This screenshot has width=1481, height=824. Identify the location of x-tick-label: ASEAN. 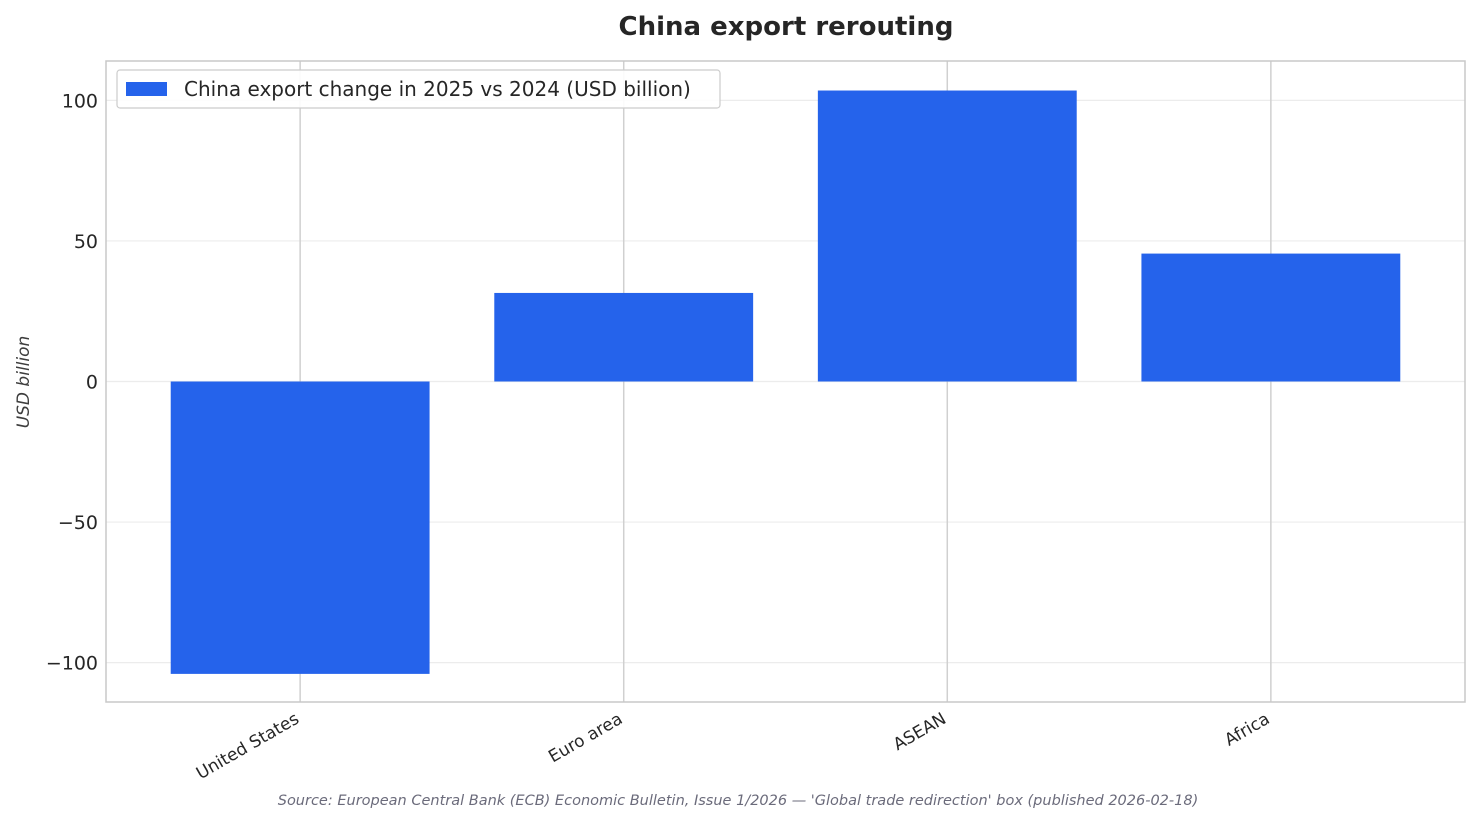
(920, 732).